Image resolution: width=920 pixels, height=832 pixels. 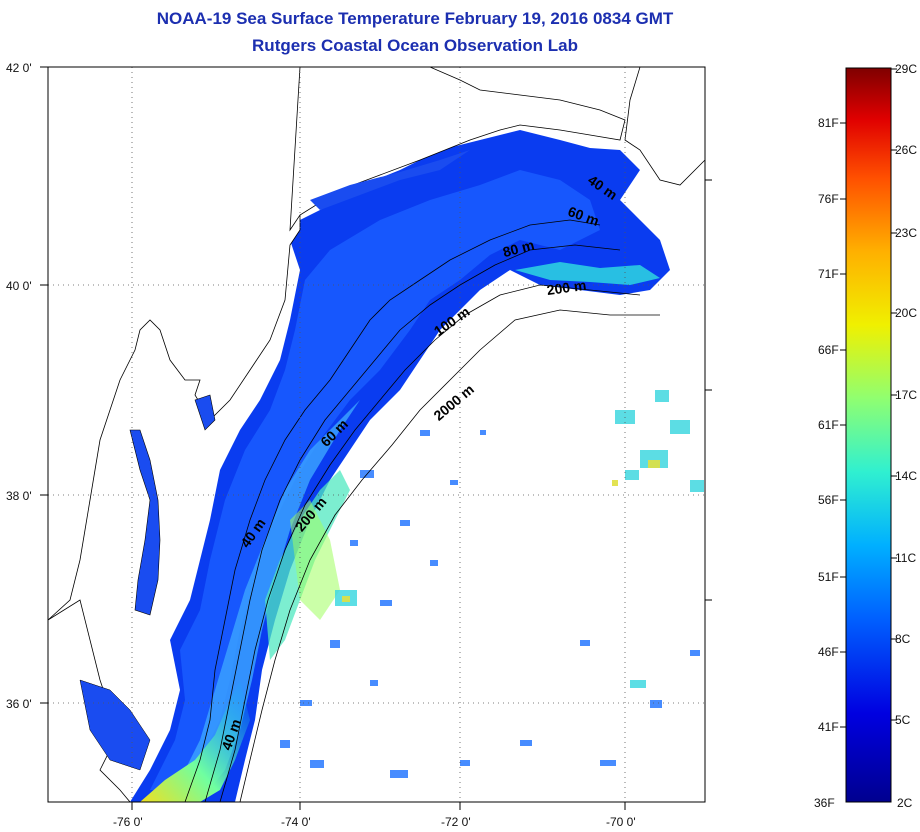 I want to click on georges-warm-filament, so click(x=587, y=273).